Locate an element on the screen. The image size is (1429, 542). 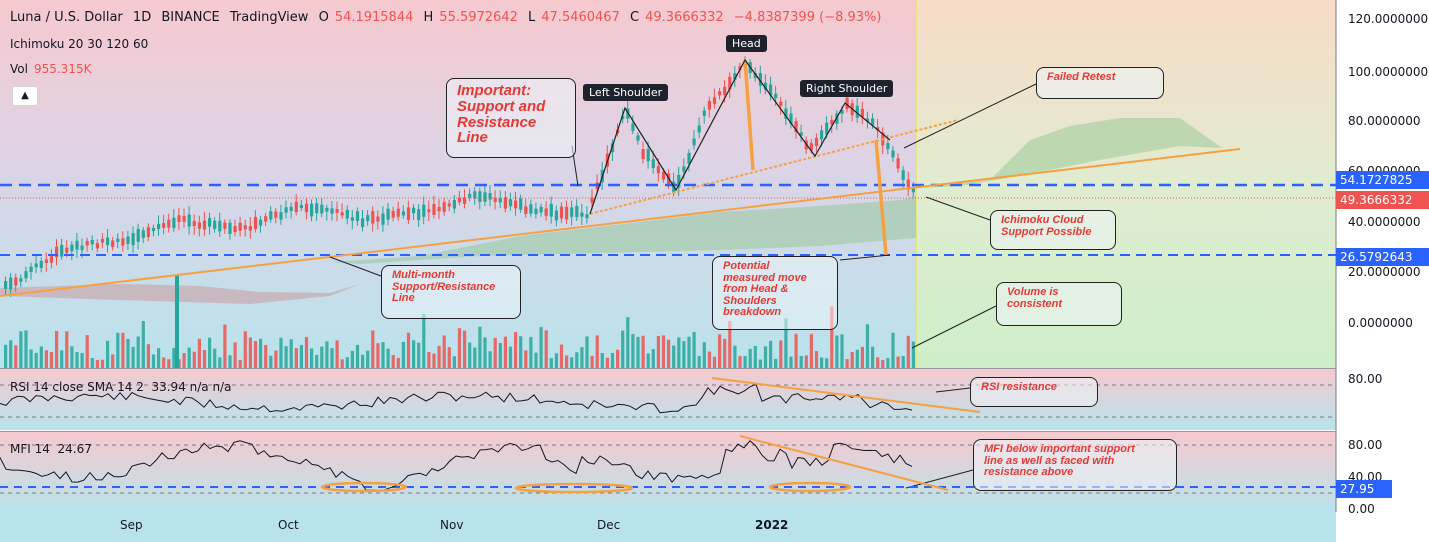
rsi-resistance-note: RSI resistance is located at coordinates (1034, 392).